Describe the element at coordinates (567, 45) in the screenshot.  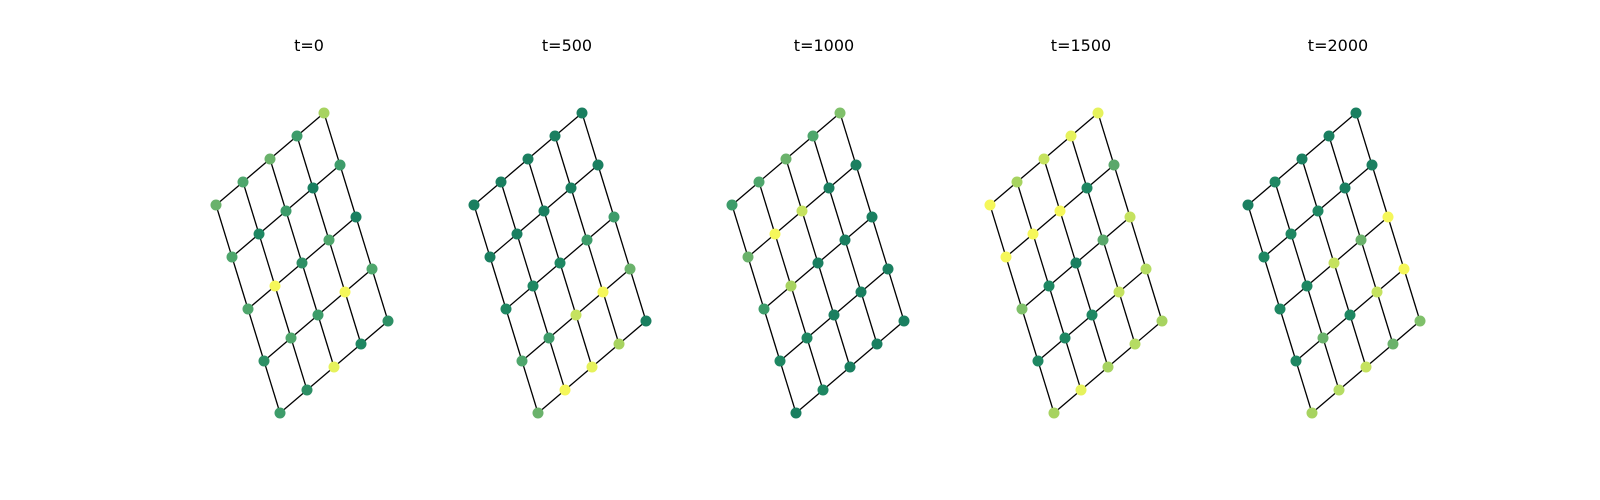
I see `panel-title: t=500` at that location.